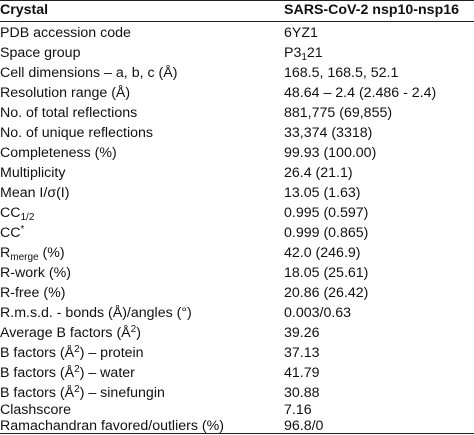 Image resolution: width=474 pixels, height=435 pixels. Describe the element at coordinates (302, 353) in the screenshot. I see `row-value: 37.13` at that location.